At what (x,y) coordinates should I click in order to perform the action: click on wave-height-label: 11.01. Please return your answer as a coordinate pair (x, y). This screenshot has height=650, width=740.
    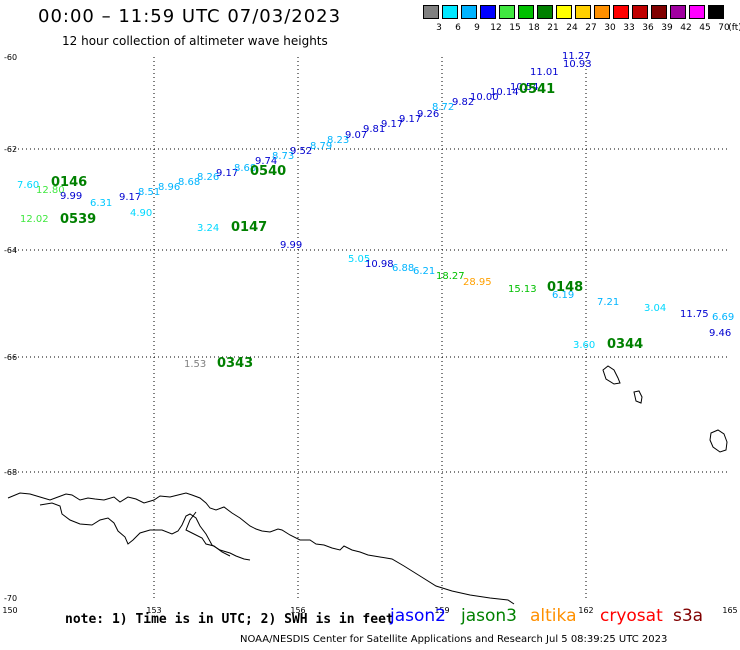
    Looking at the image, I should click on (544, 72).